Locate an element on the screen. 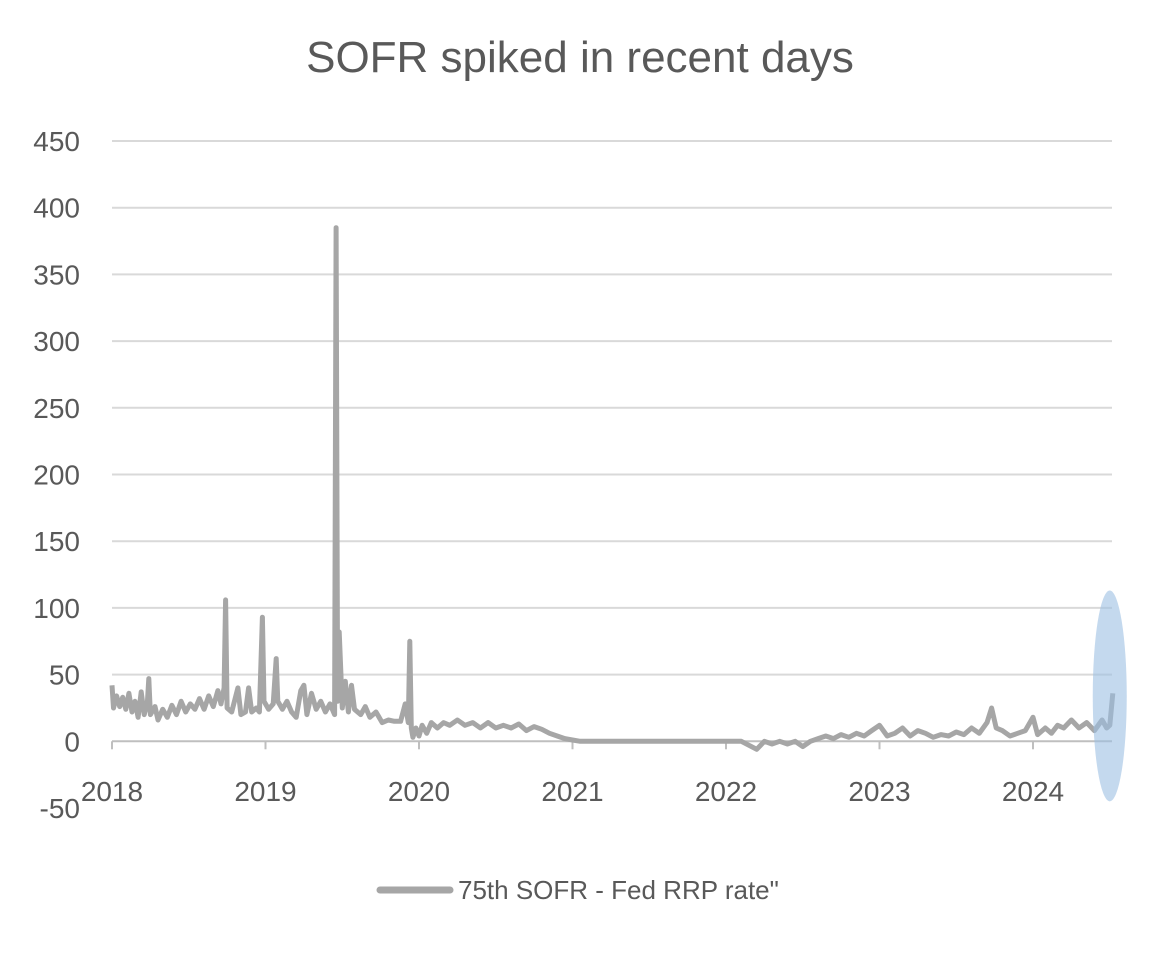 This screenshot has width=1172, height=958. legend-label: 75th SOFR - Fed RRP rate" is located at coordinates (618, 890).